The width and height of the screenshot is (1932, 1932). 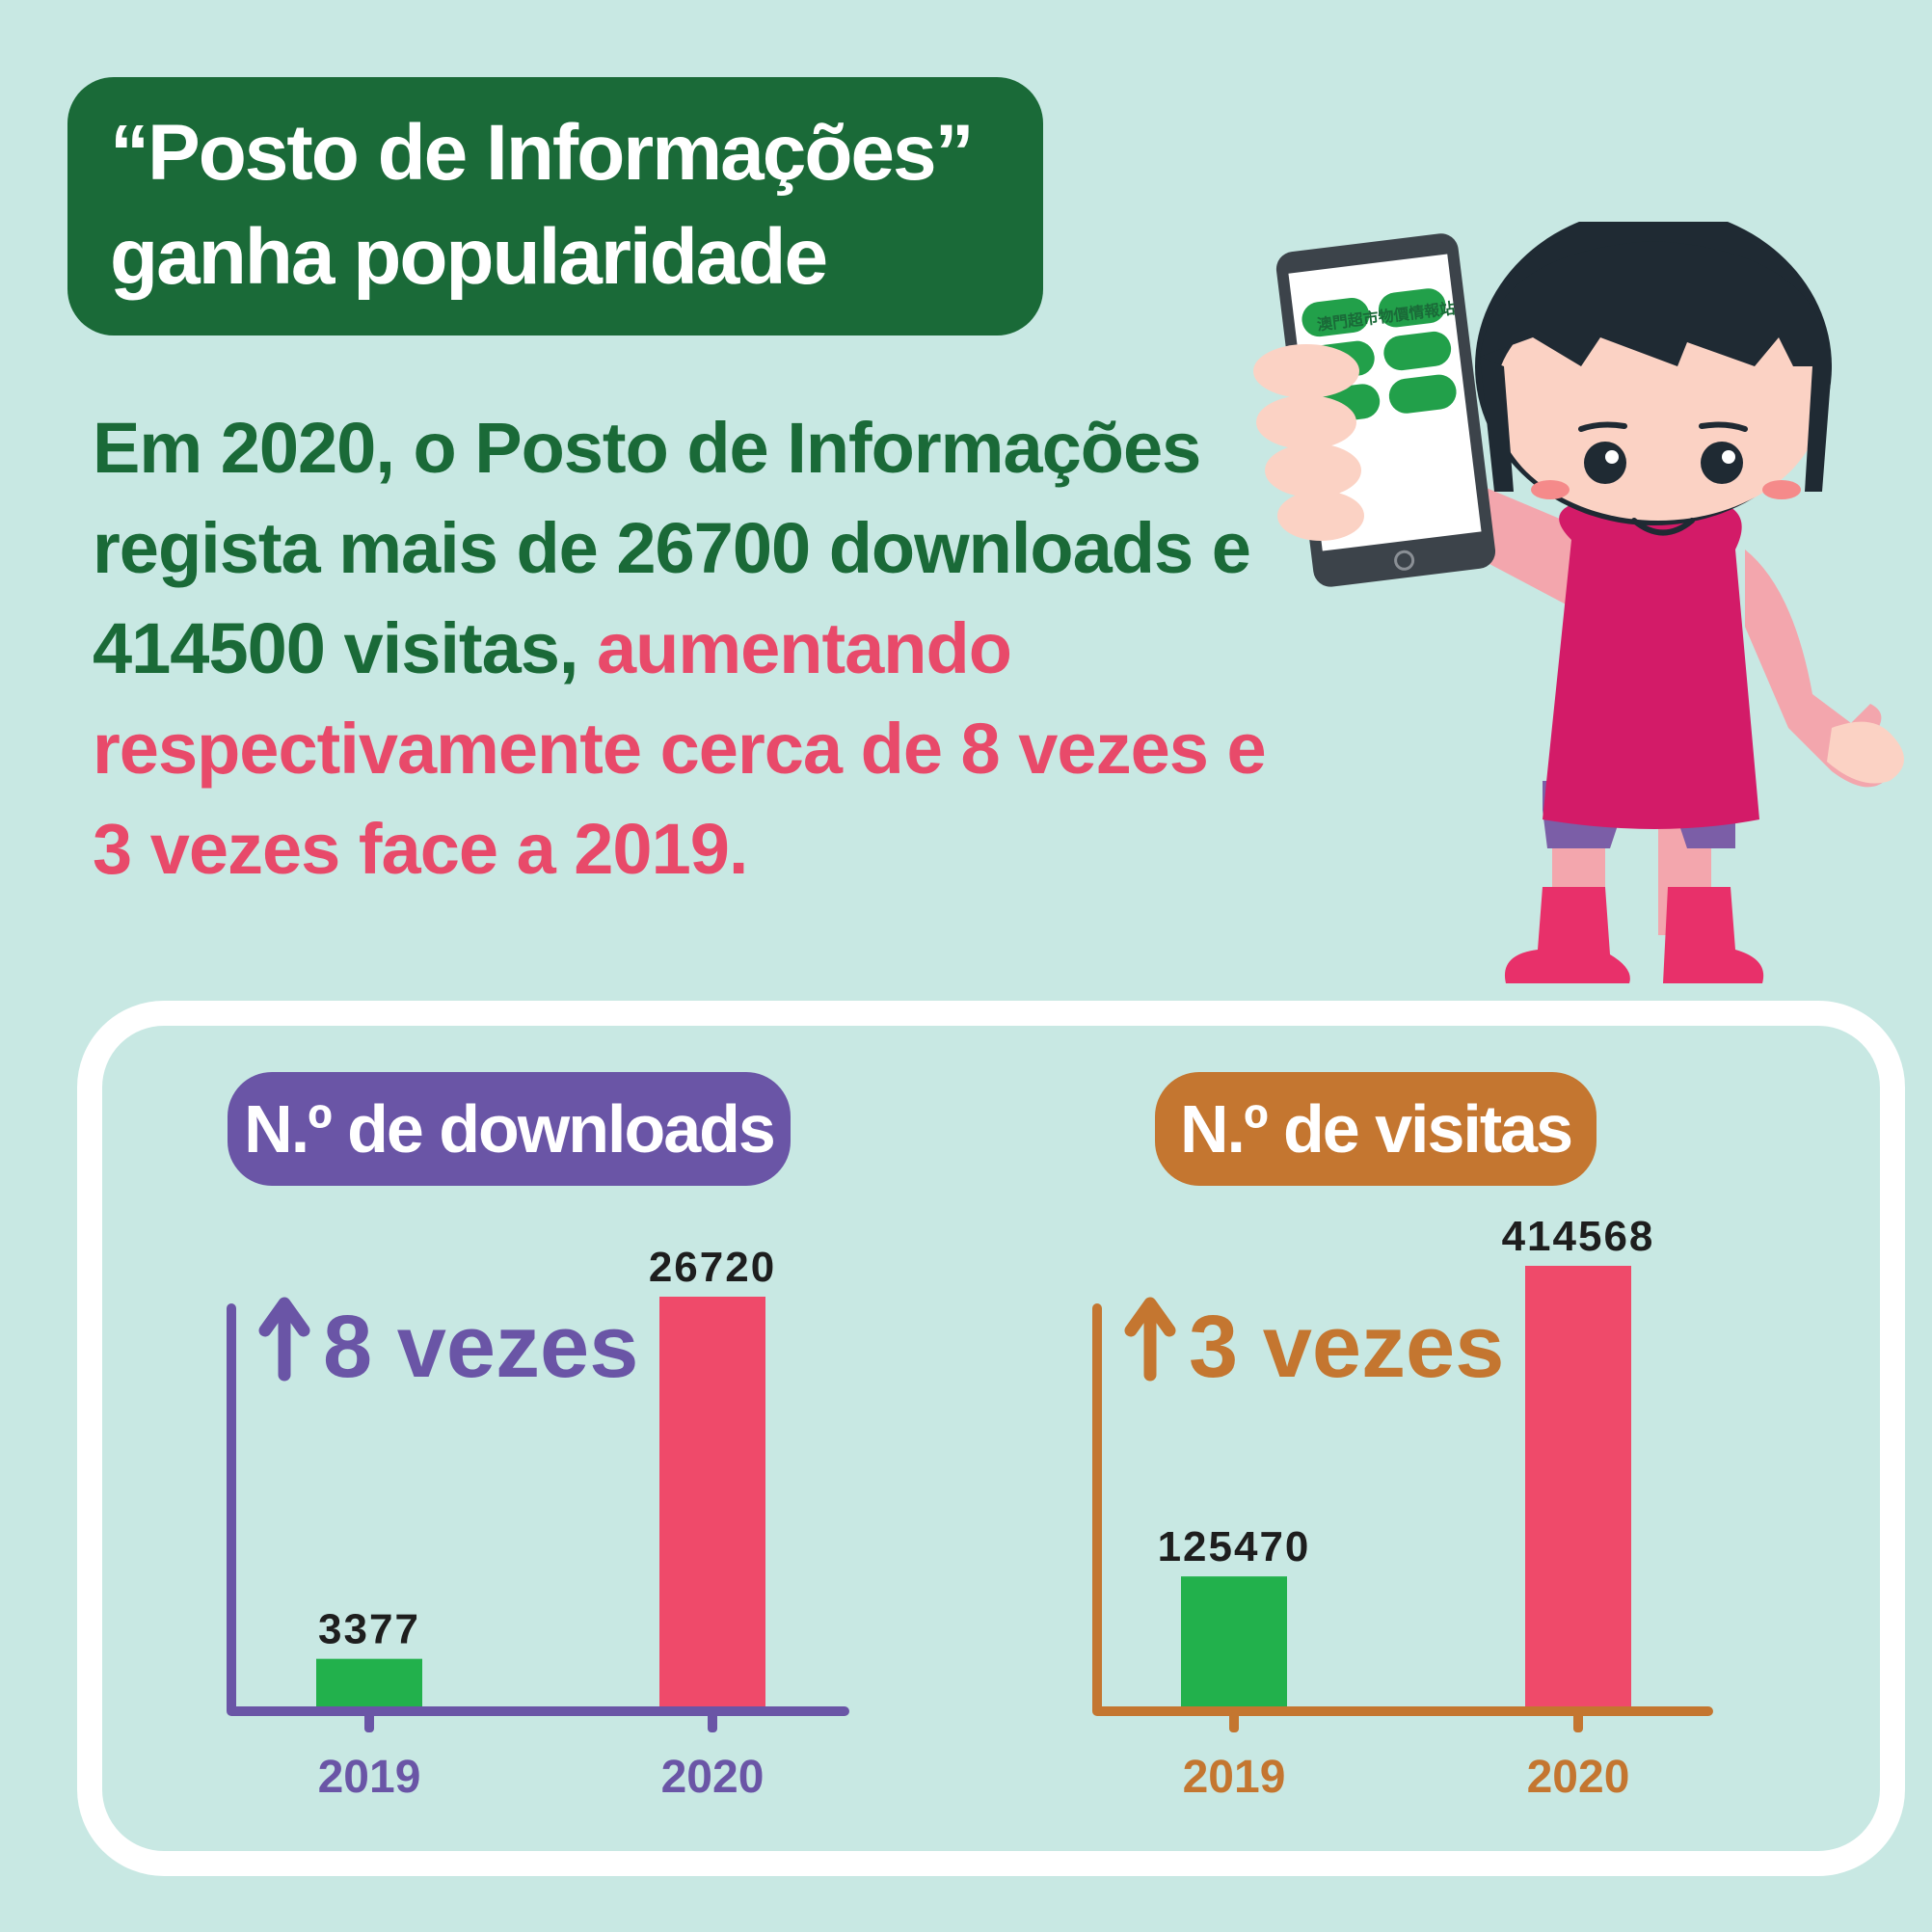 What do you see at coordinates (647, 448) in the screenshot?
I see `body-line-1: Em 2020, o Posto de Informações` at bounding box center [647, 448].